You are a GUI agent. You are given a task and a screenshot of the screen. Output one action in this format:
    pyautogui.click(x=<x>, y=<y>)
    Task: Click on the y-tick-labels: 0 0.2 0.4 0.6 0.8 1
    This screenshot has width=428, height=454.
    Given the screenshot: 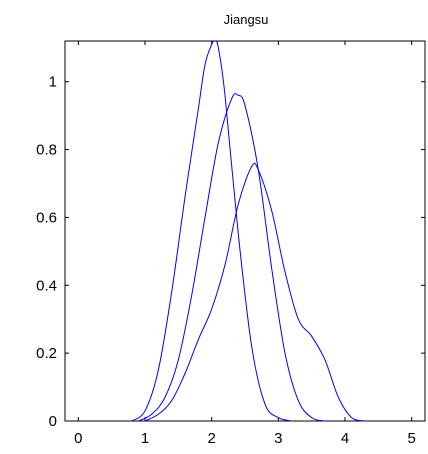 What is the action you would take?
    pyautogui.click(x=46, y=252)
    